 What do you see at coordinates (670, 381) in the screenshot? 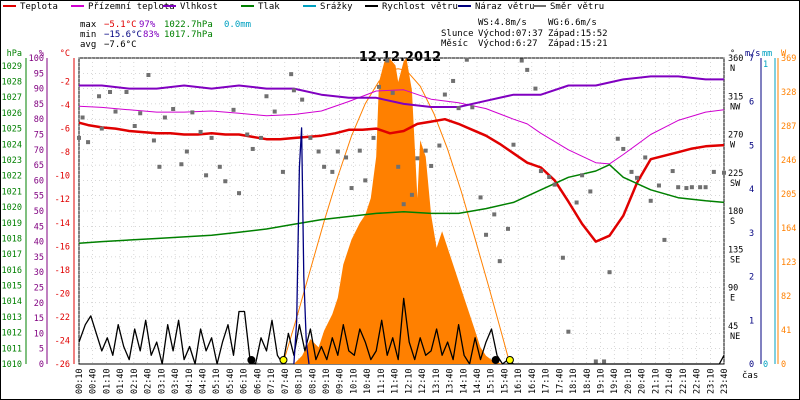
I see `x-tick-label: 21:40` at bounding box center [670, 381].